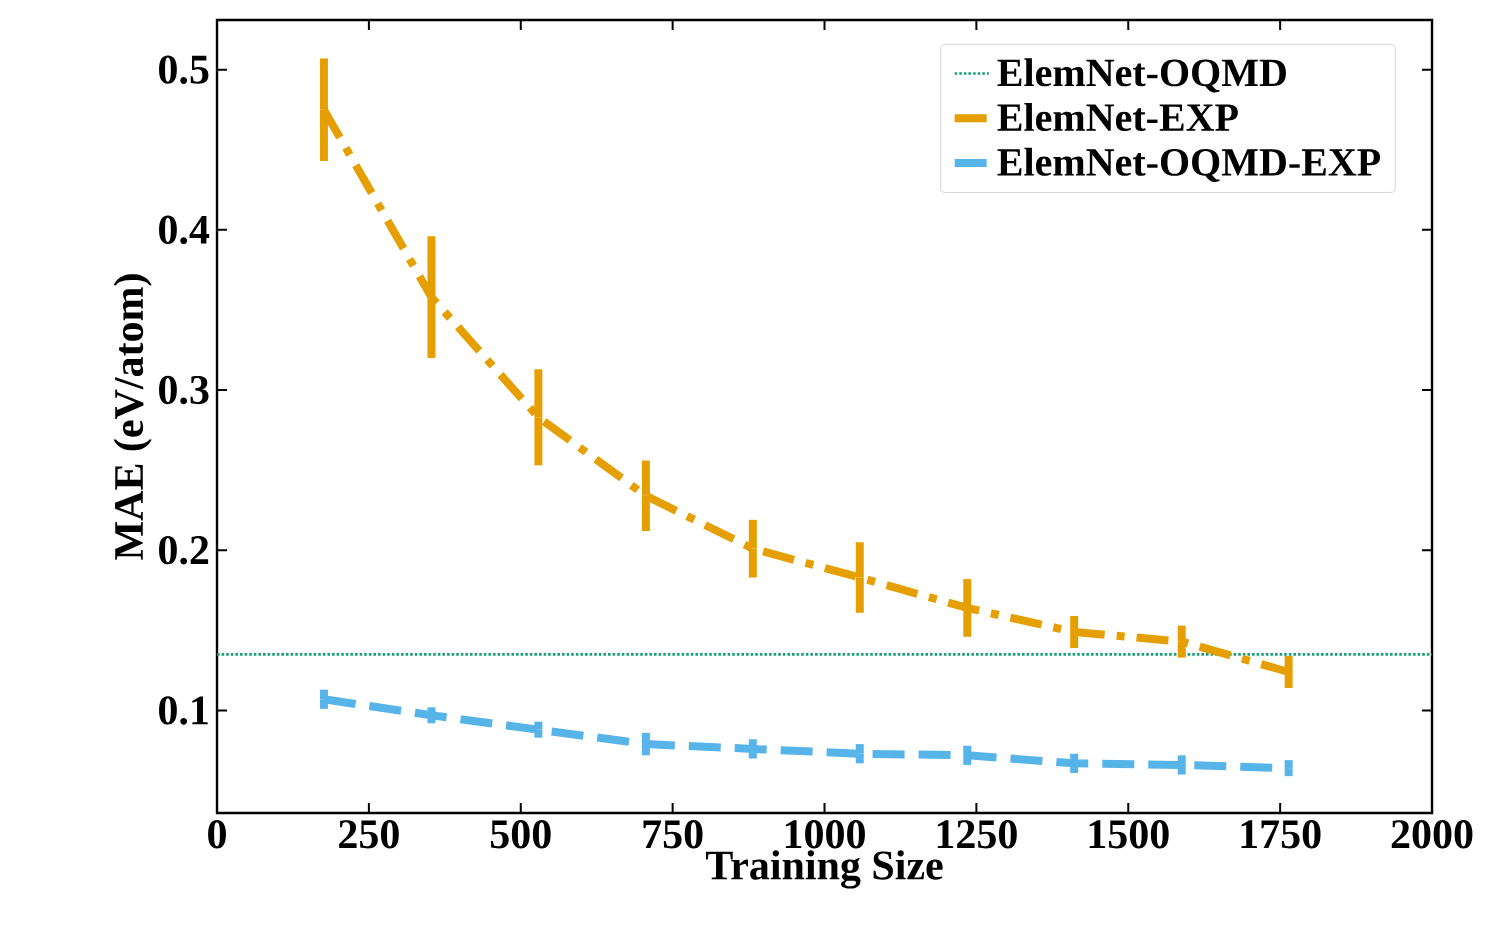 This screenshot has height=937, width=1492. Describe the element at coordinates (184, 230) in the screenshot. I see `y-tick-label: 0.4` at that location.